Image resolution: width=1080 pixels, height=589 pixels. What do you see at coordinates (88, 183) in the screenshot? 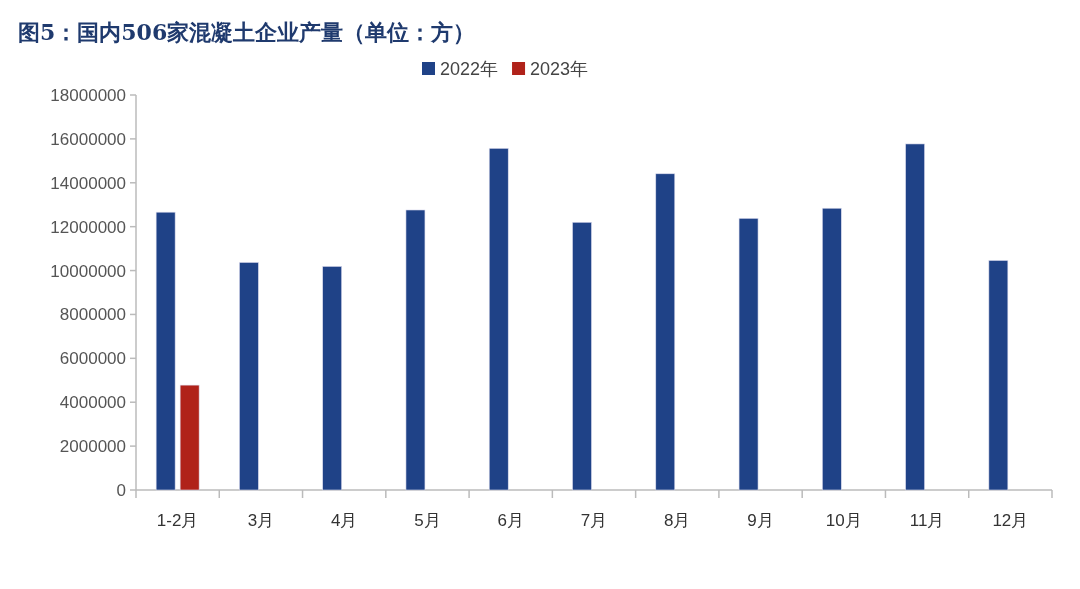
I see `y-tick-label: 14000000` at bounding box center [88, 183].